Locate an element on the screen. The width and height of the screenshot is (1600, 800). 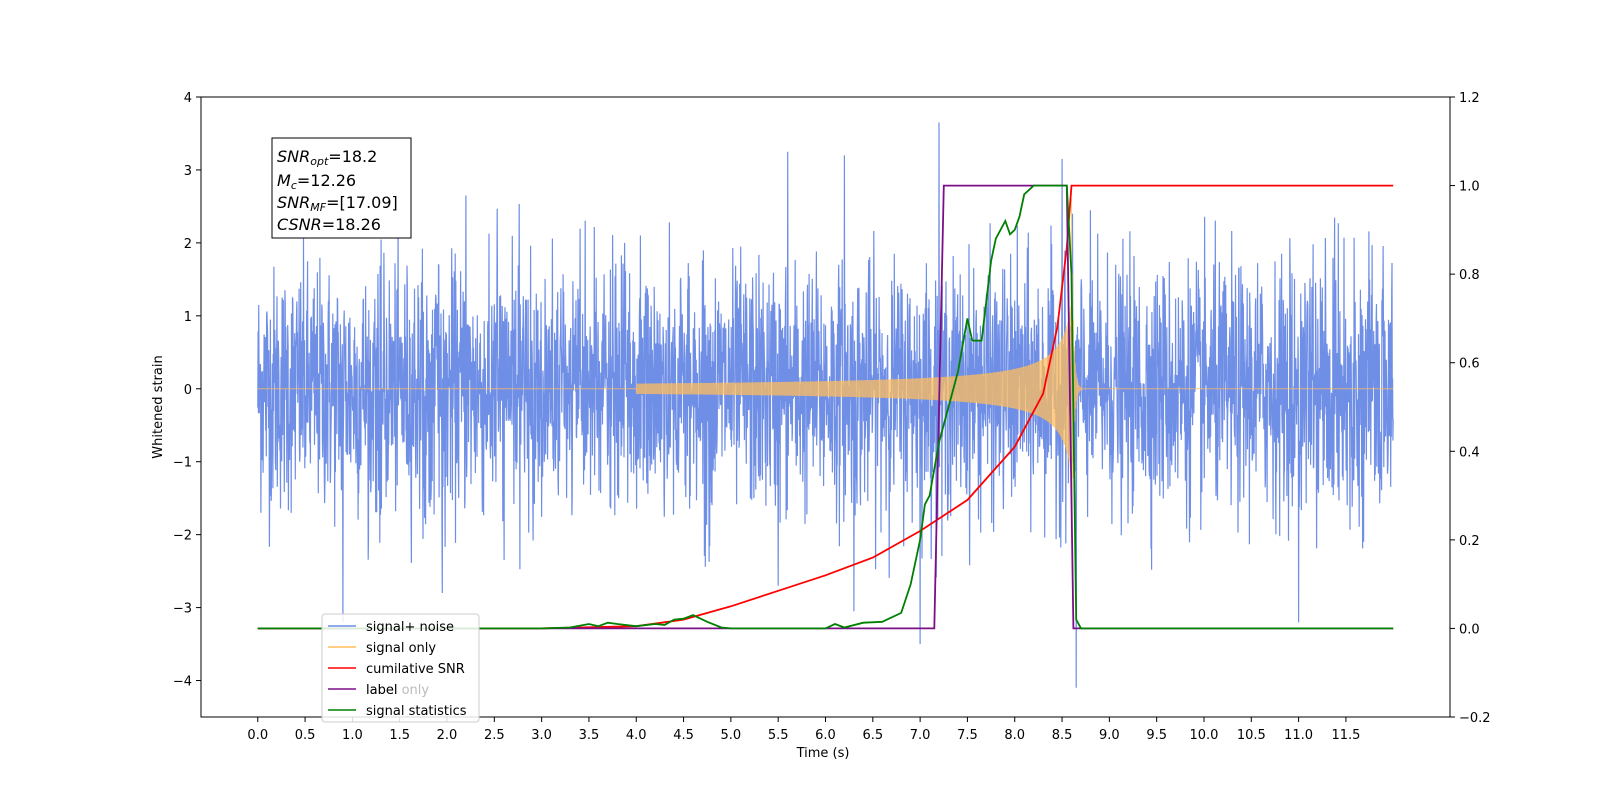
x-tick-label: 9.5 is located at coordinates (1156, 735).